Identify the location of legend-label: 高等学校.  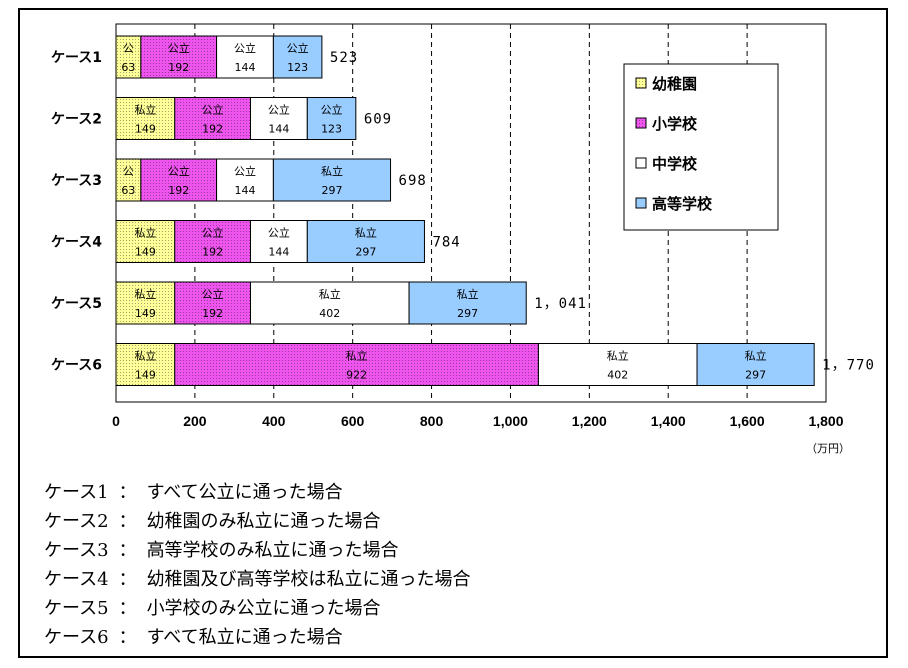
(682, 204).